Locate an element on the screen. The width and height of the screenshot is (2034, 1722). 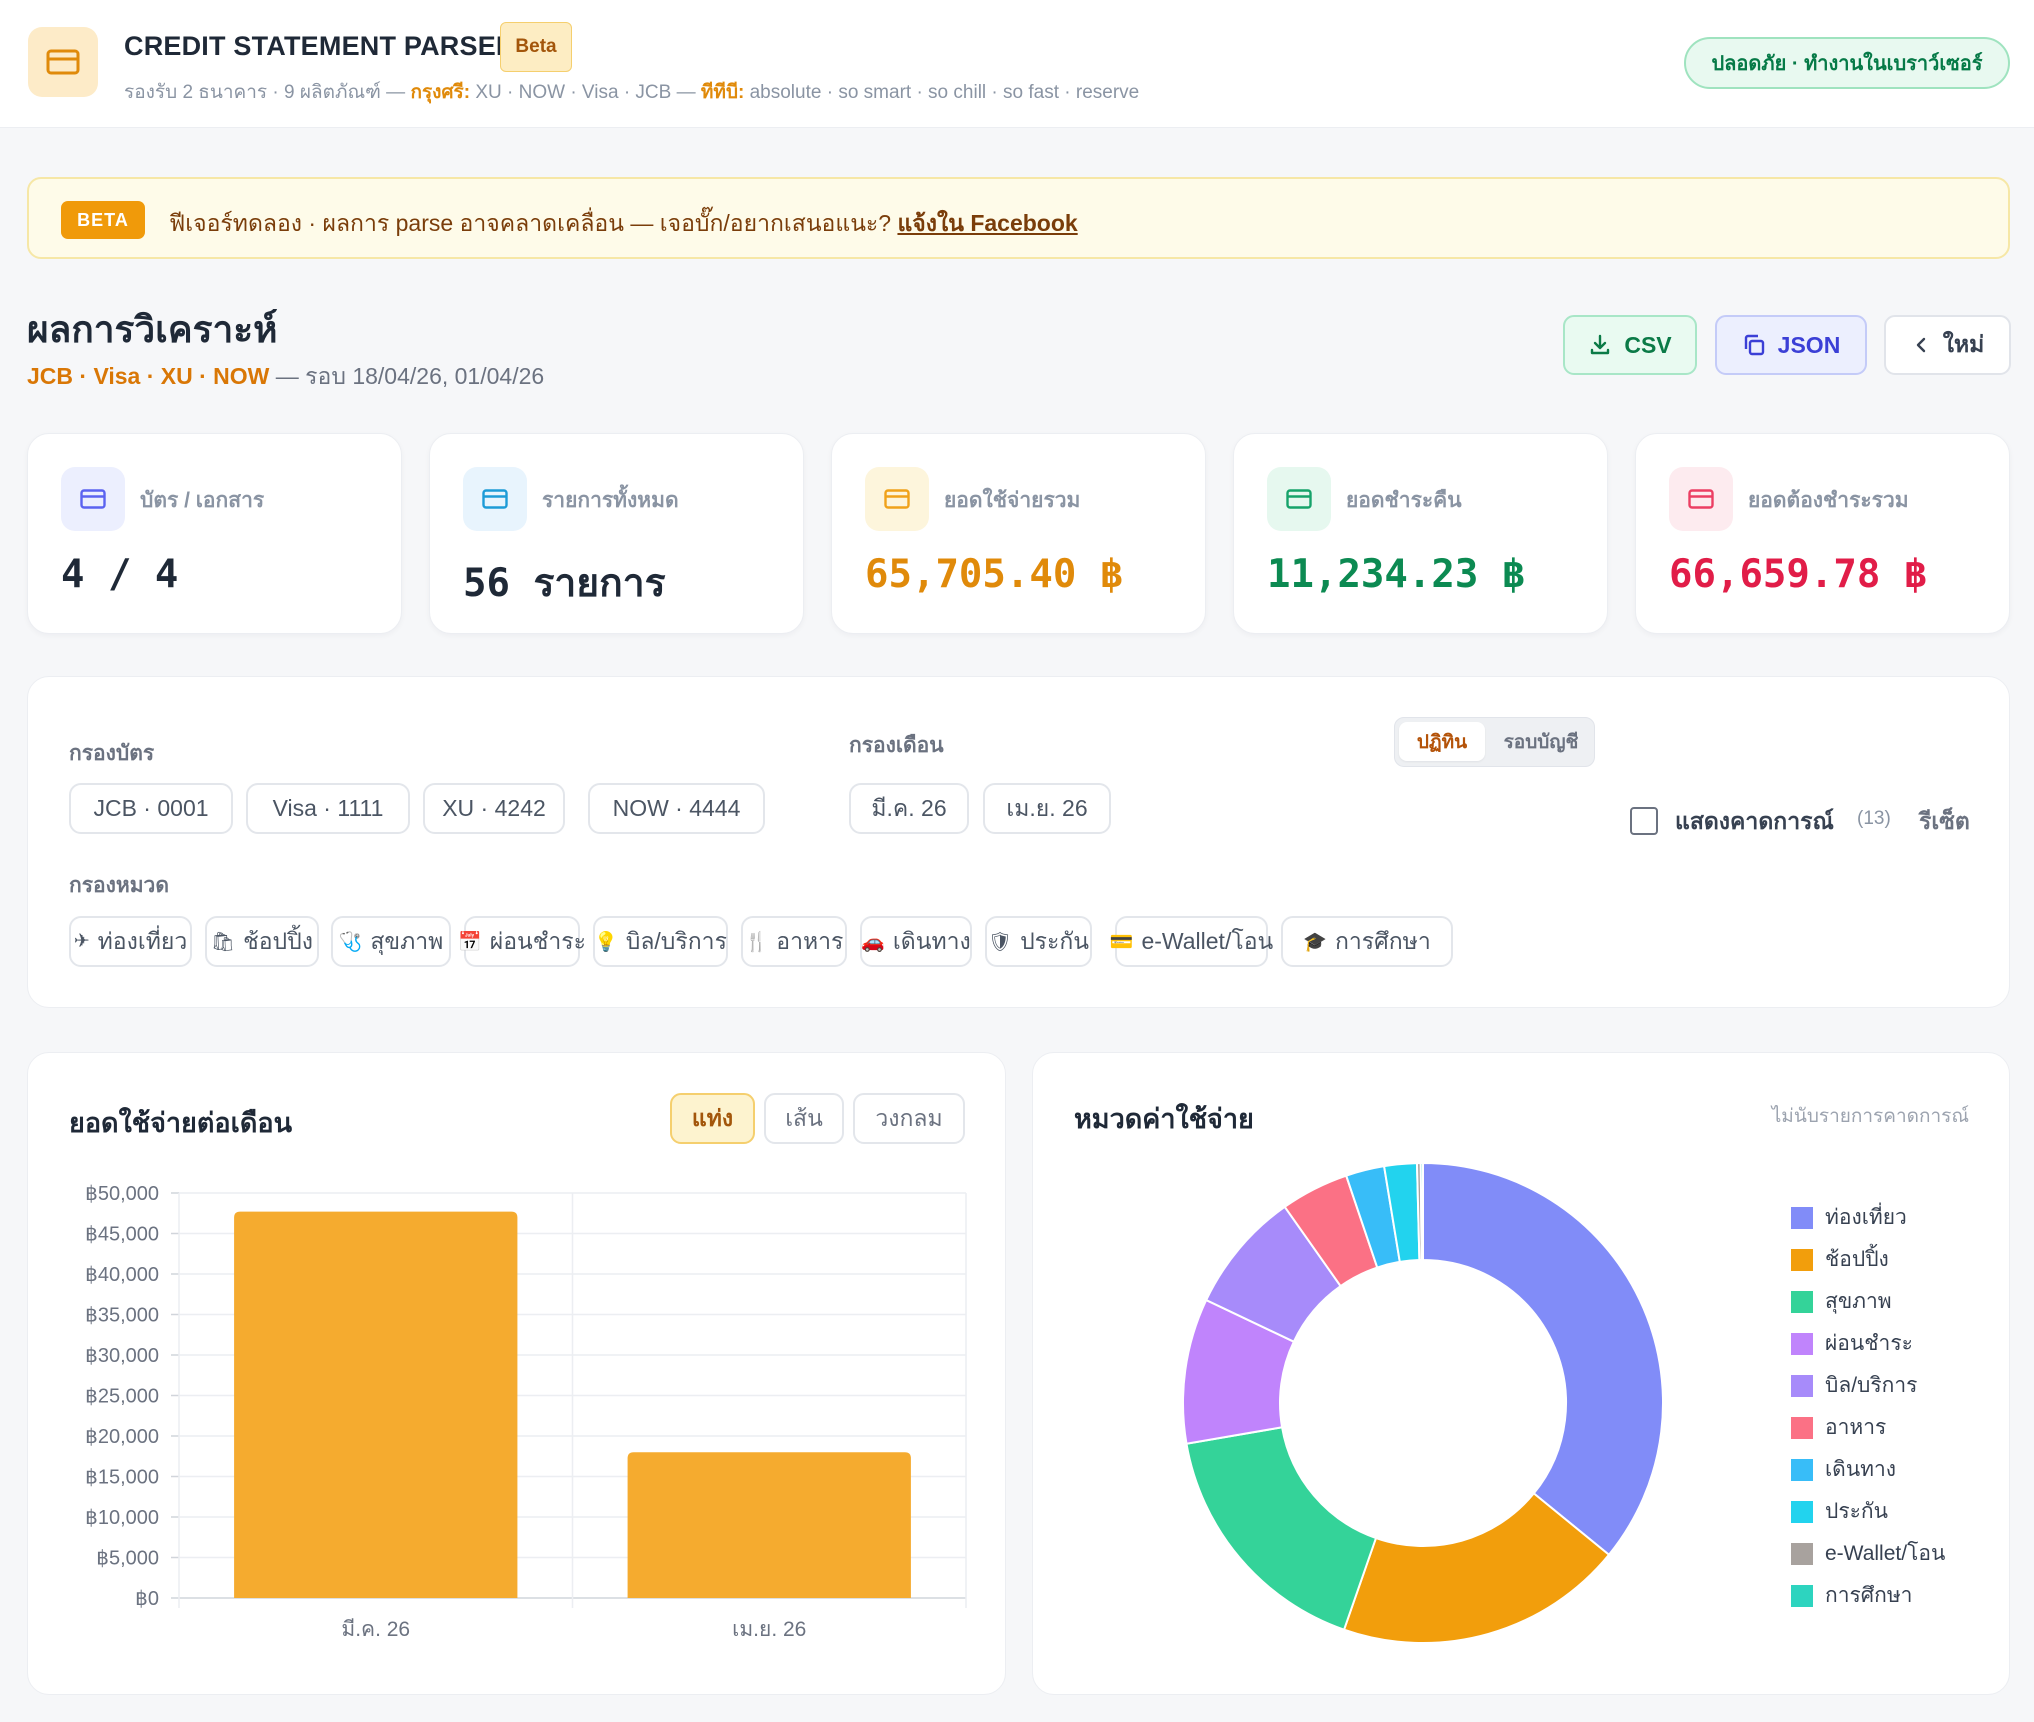
card-filter-label: กรองบัตร is located at coordinates (112, 753).